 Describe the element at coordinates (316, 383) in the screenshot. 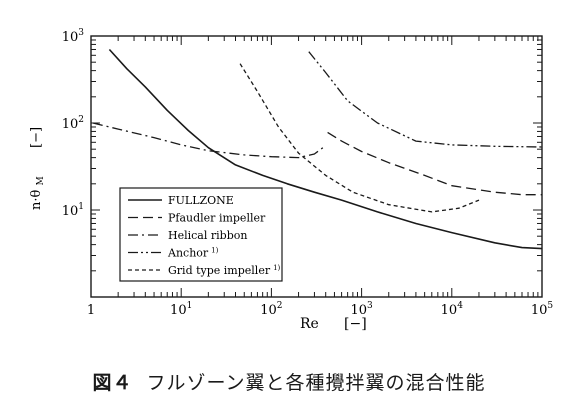

I see `figure-caption-text: フルゾーン翼と各種攪拌翼の混合性能` at that location.